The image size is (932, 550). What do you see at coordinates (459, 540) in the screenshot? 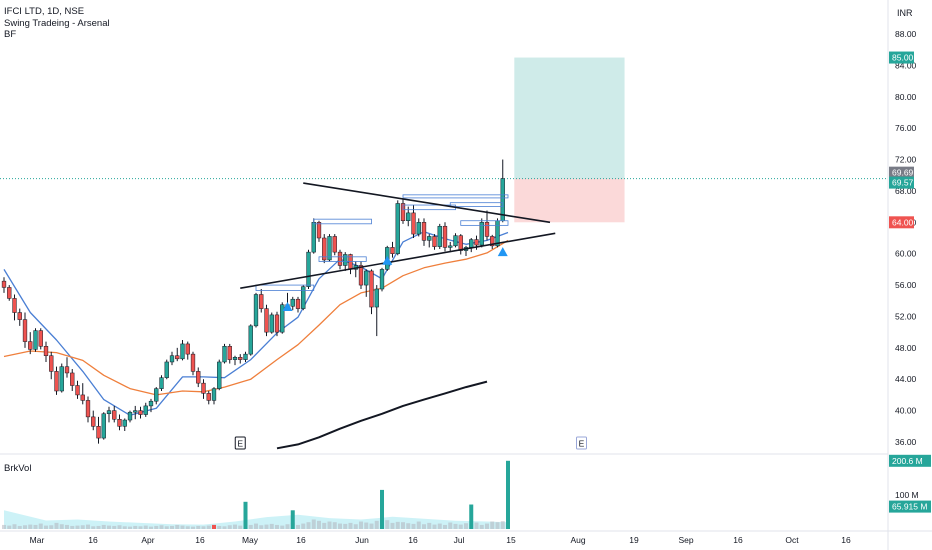
I see `time-tick-label: Jul` at bounding box center [459, 540].